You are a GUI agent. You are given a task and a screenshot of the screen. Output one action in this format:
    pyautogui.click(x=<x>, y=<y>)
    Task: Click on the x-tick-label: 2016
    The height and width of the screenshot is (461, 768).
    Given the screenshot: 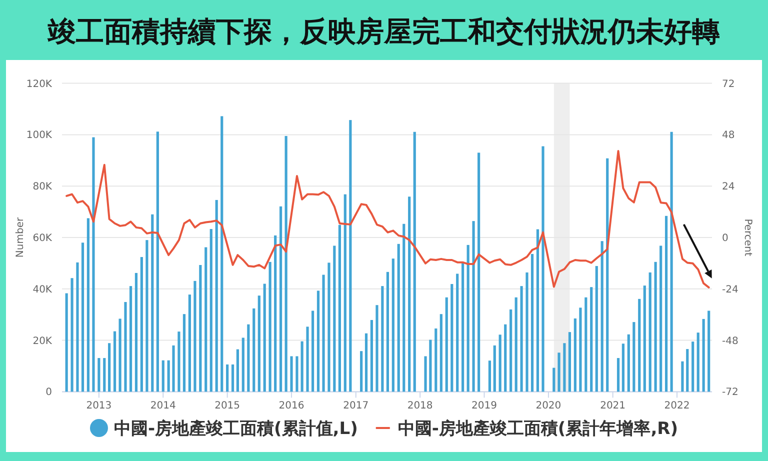 What is the action you would take?
    pyautogui.click(x=291, y=406)
    